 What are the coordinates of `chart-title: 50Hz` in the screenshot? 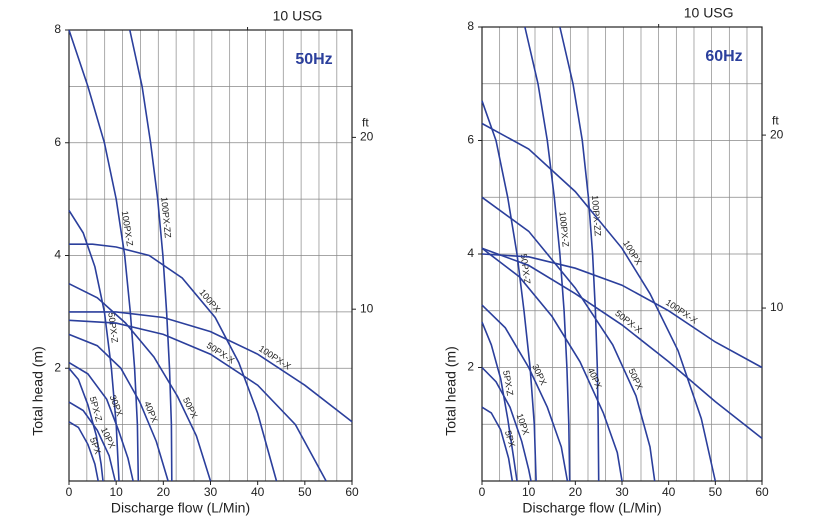 It's located at (313, 59).